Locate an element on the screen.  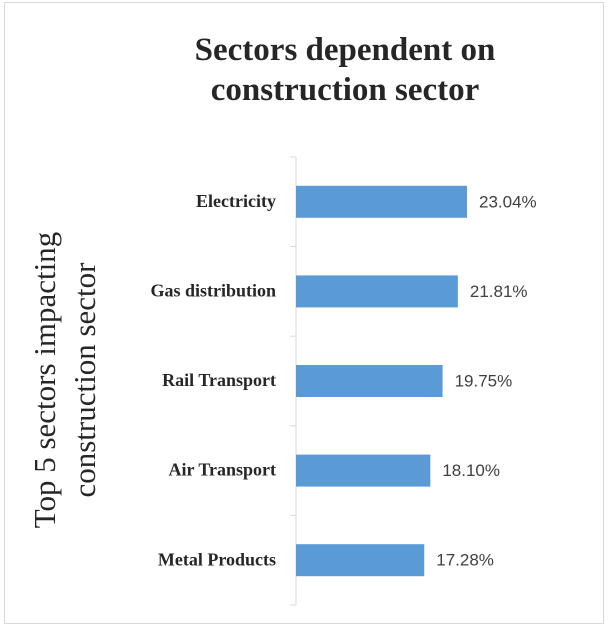
chart-title: Sectors dependent on construction sector is located at coordinates (345, 70).